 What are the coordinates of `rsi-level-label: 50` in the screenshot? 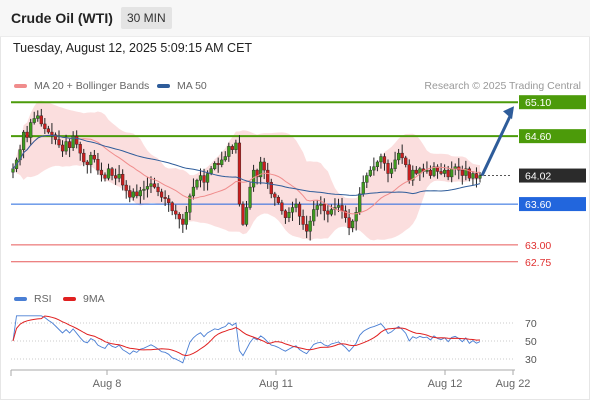 It's located at (531, 342).